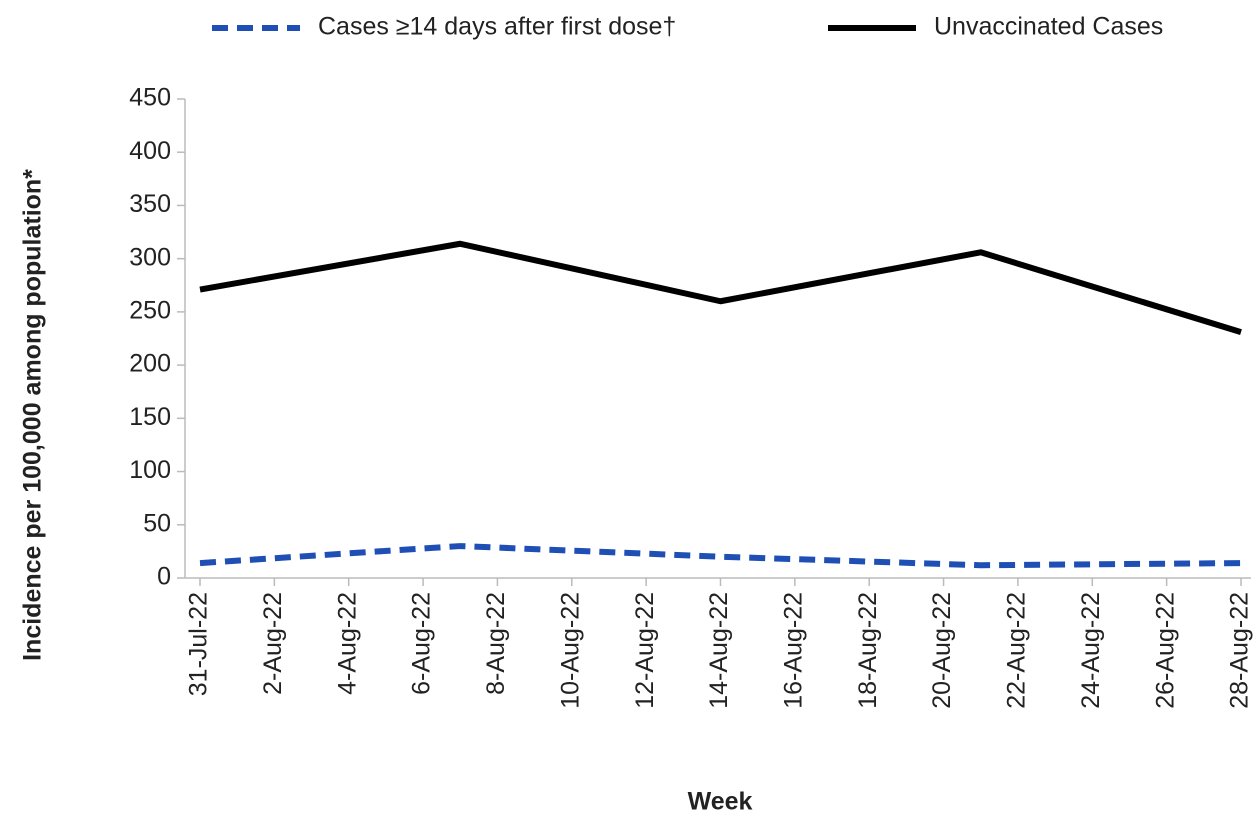  What do you see at coordinates (33, 415) in the screenshot?
I see `y-axis-label: Incidence per 100,000 among population*` at bounding box center [33, 415].